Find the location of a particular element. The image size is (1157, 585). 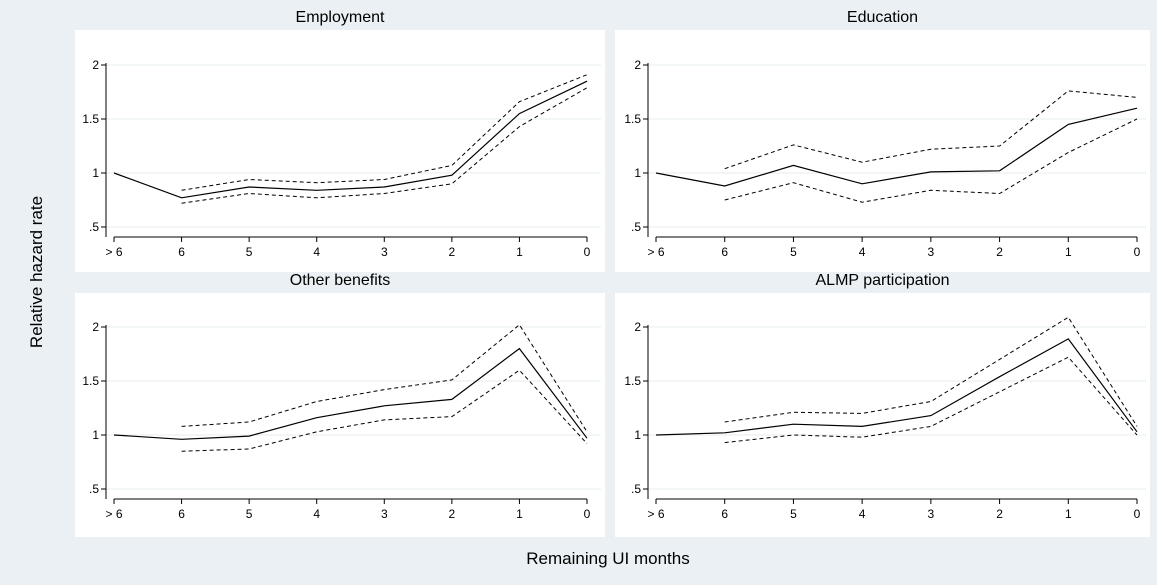

panel-title: Employment is located at coordinates (340, 17).